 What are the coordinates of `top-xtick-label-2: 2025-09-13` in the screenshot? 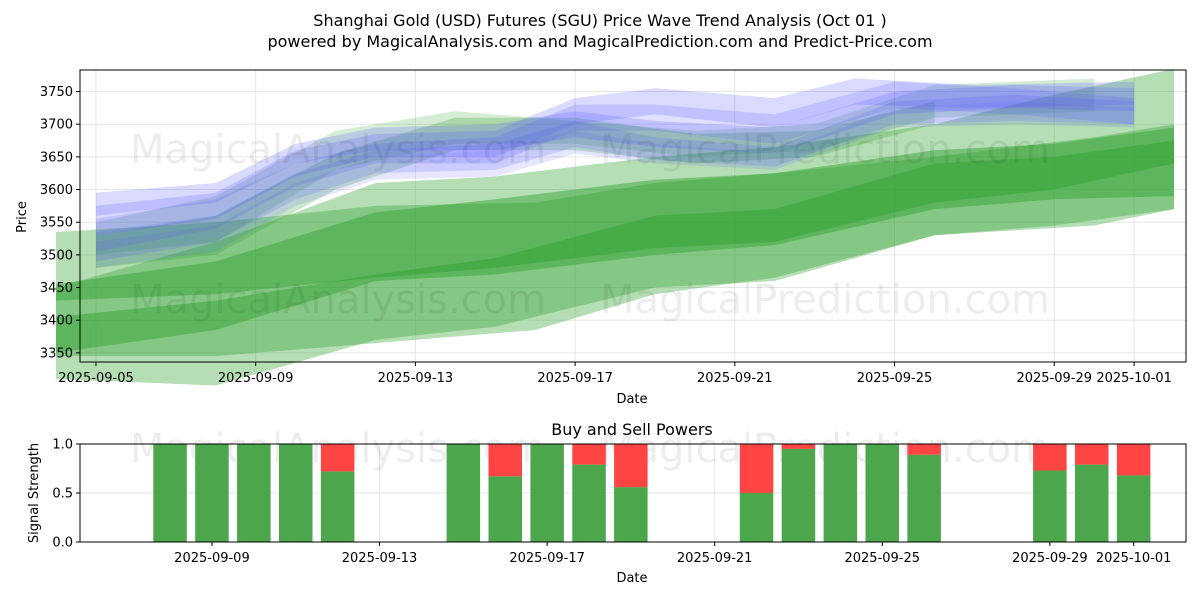 It's located at (416, 378).